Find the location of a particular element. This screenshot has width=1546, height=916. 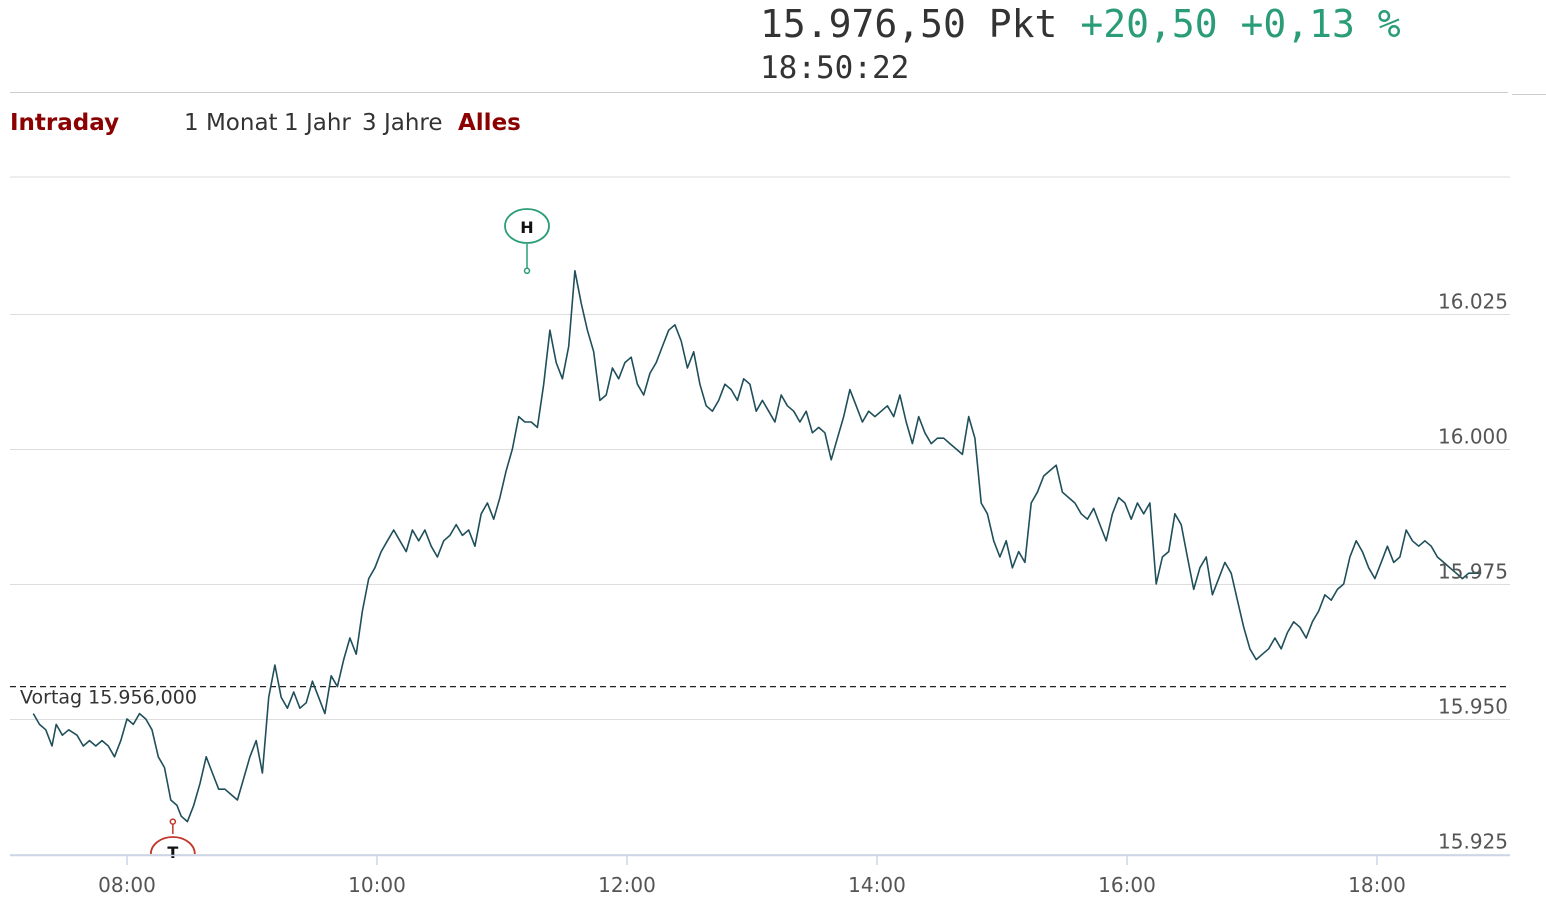

x-tick-label: 12:00 is located at coordinates (627, 885).